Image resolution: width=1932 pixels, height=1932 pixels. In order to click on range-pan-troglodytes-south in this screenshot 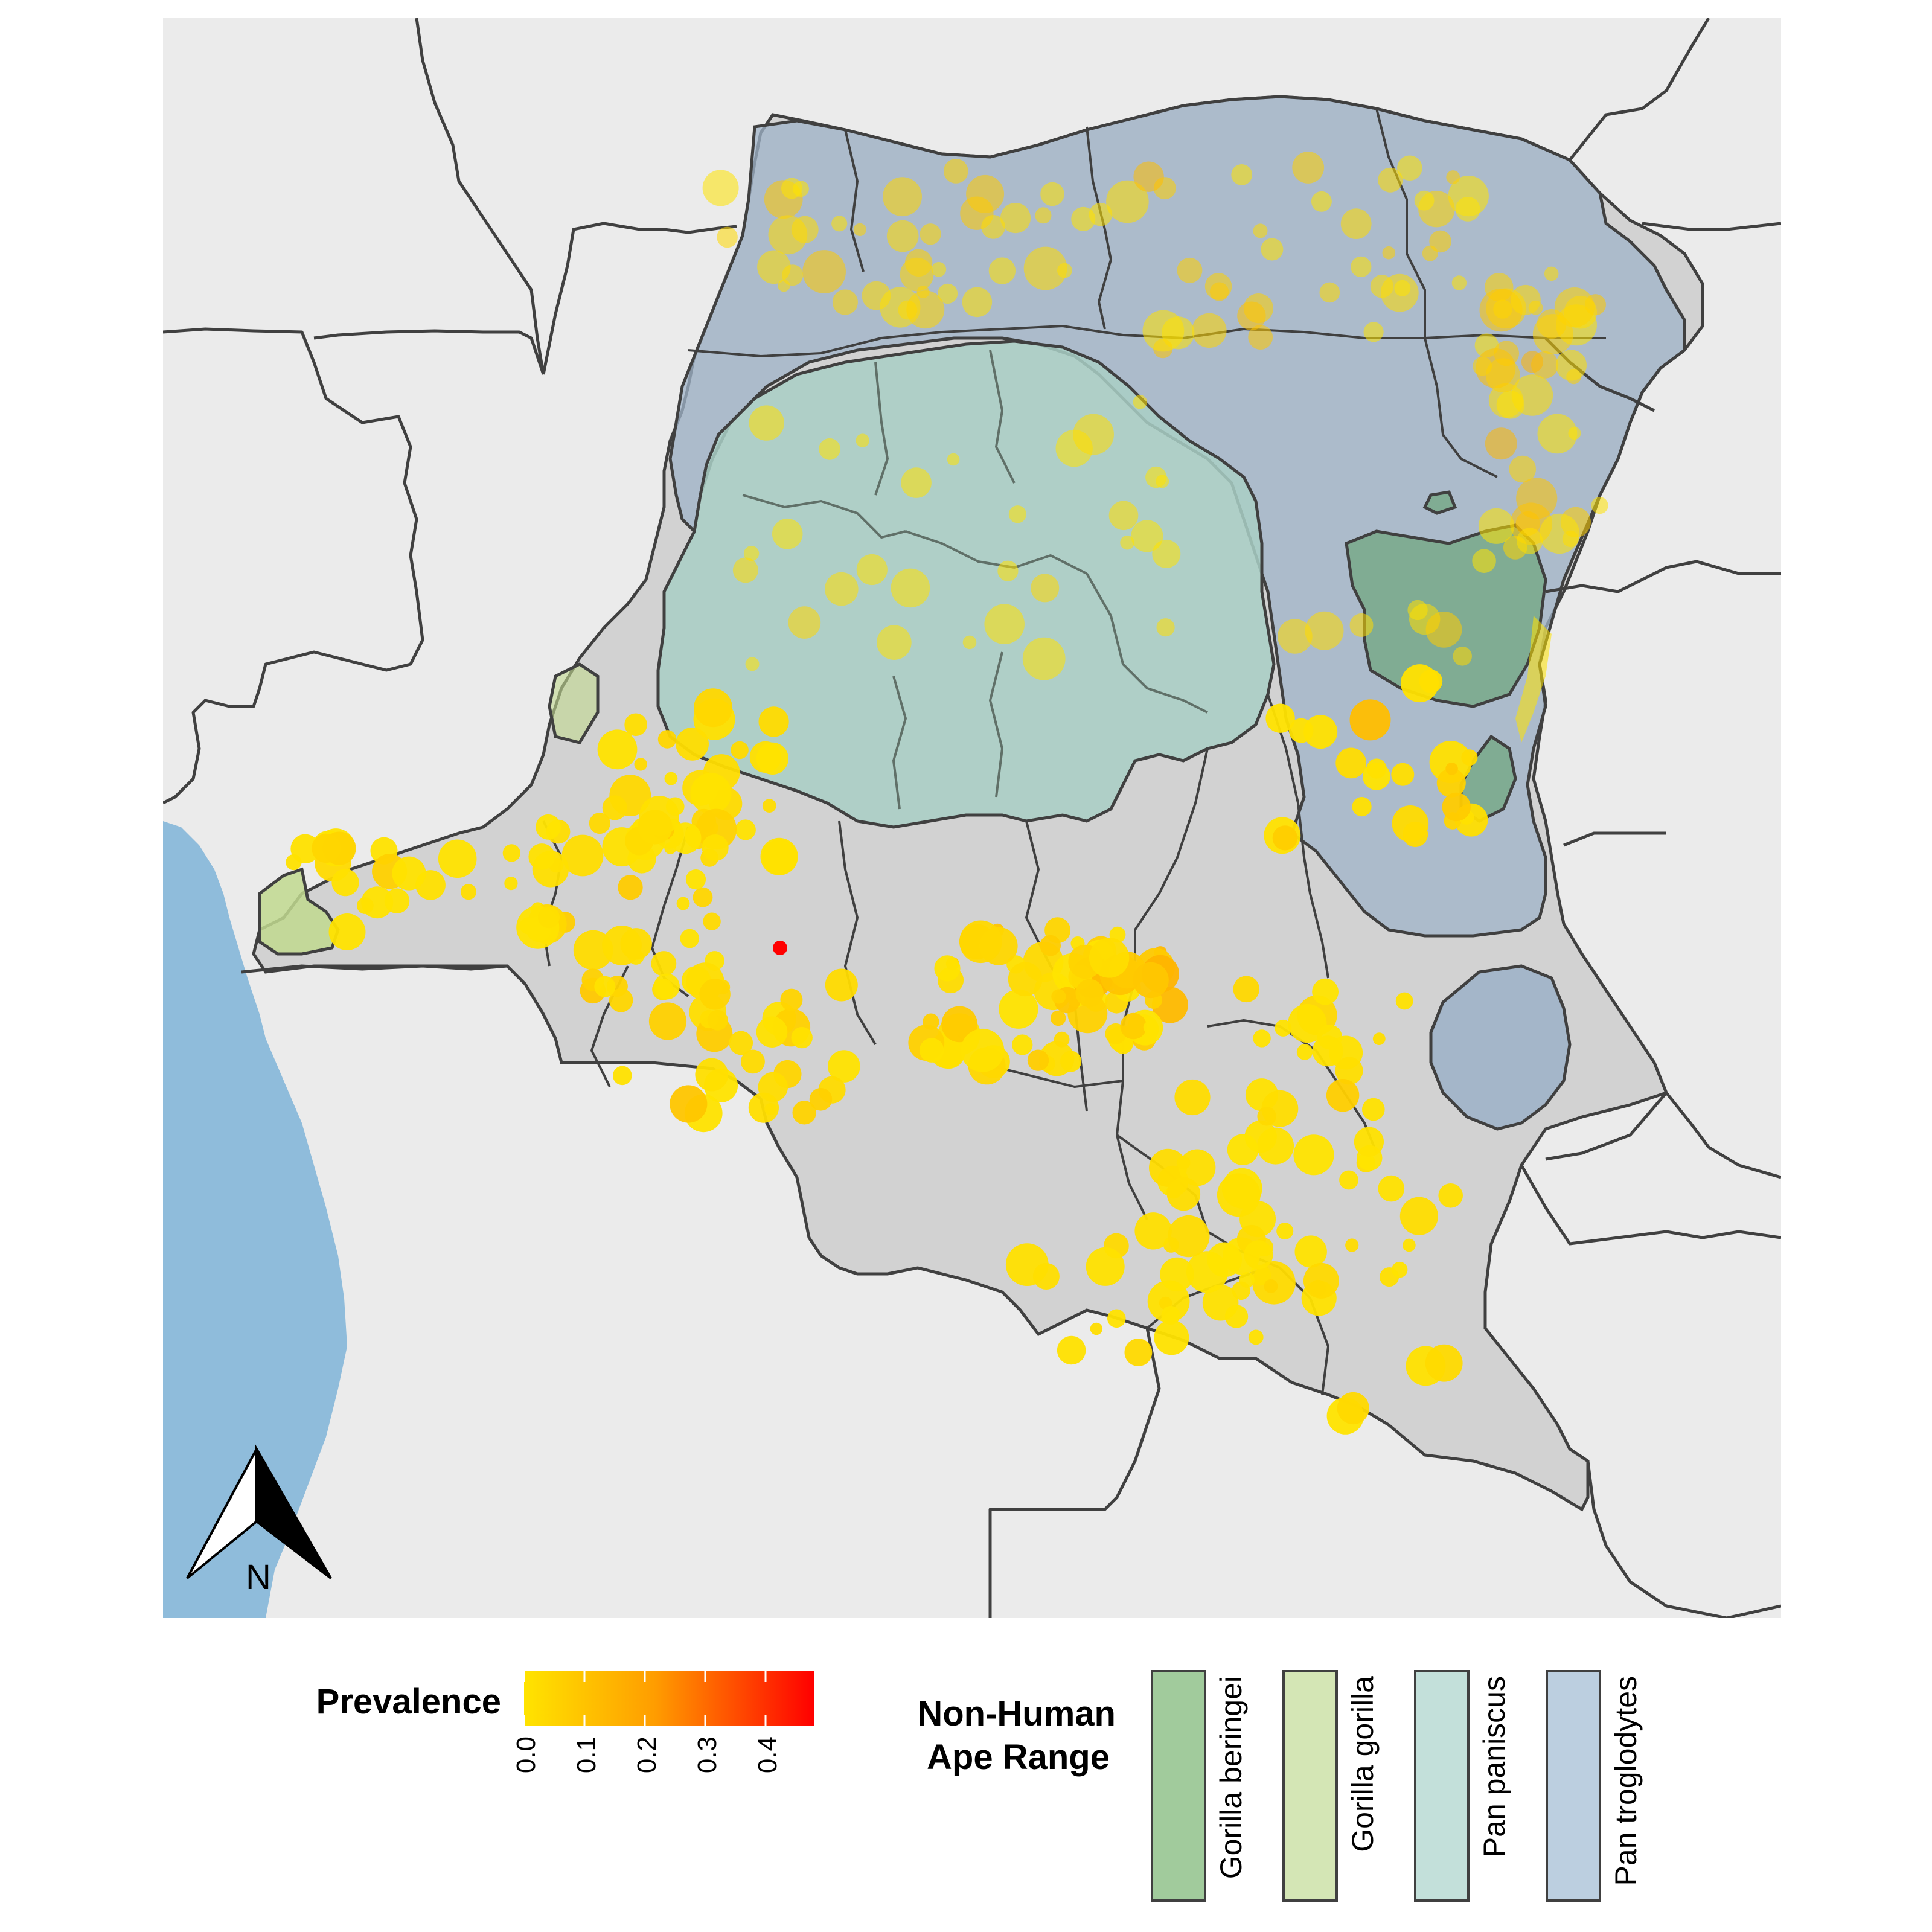, I will do `click(1501, 1047)`.